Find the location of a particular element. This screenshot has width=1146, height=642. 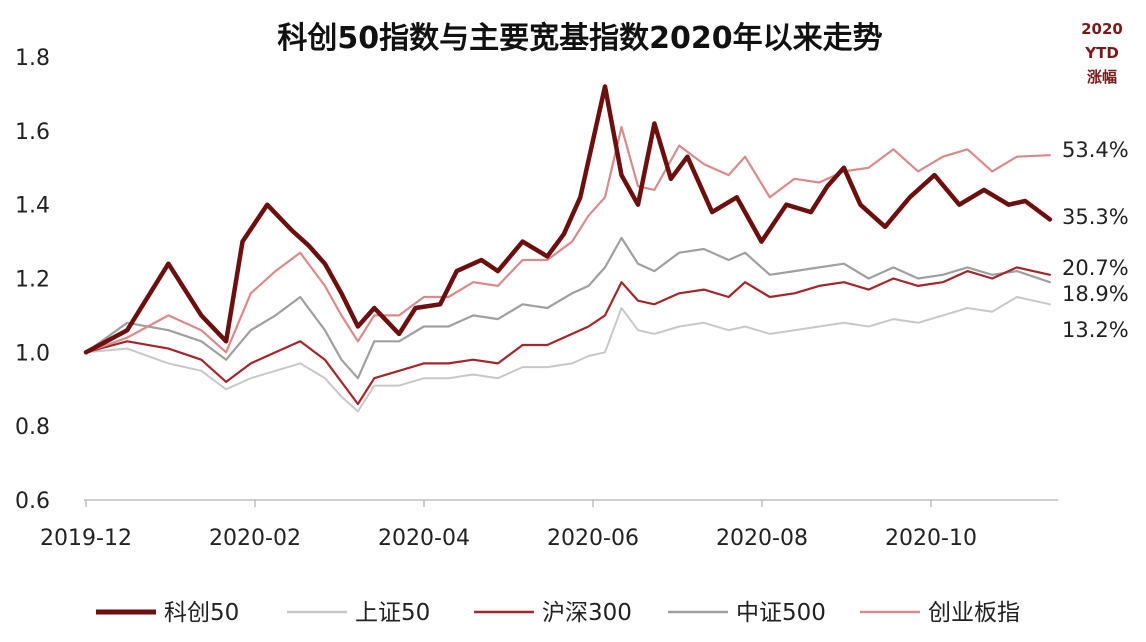

x-tick-label: 2020-06 is located at coordinates (593, 538).